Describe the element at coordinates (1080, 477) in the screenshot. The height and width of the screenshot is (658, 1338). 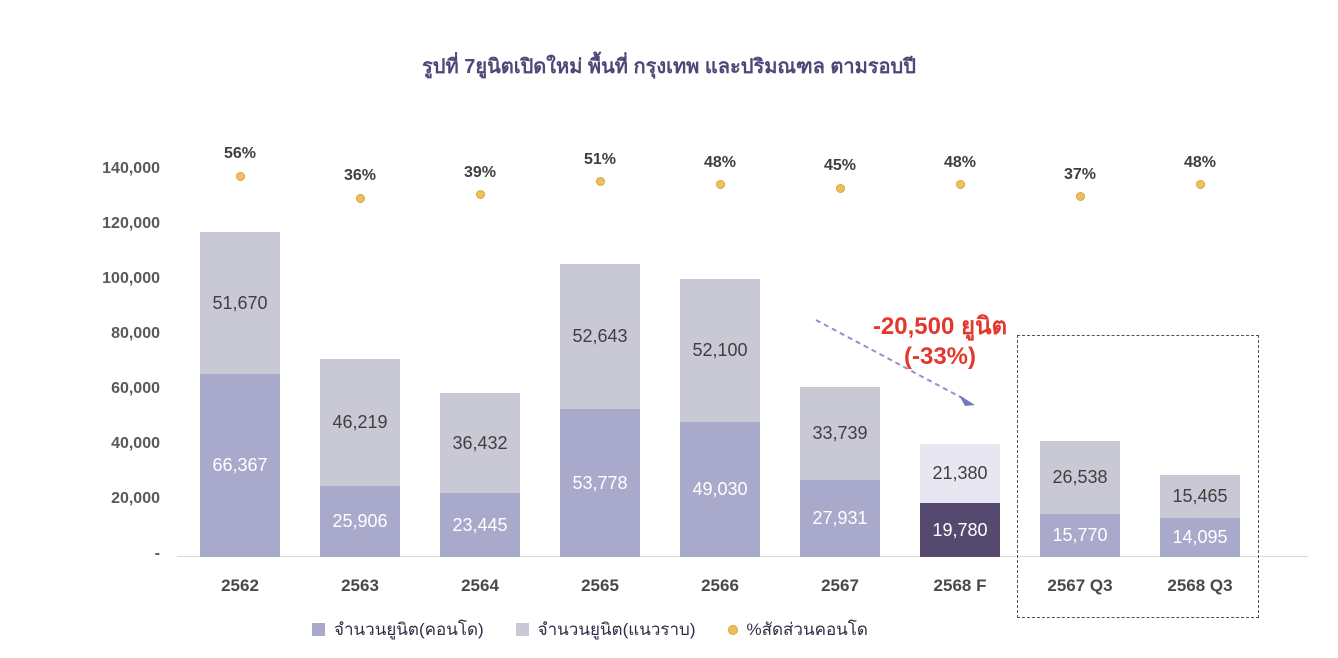
I see `segment-lowrise: 26,538` at that location.